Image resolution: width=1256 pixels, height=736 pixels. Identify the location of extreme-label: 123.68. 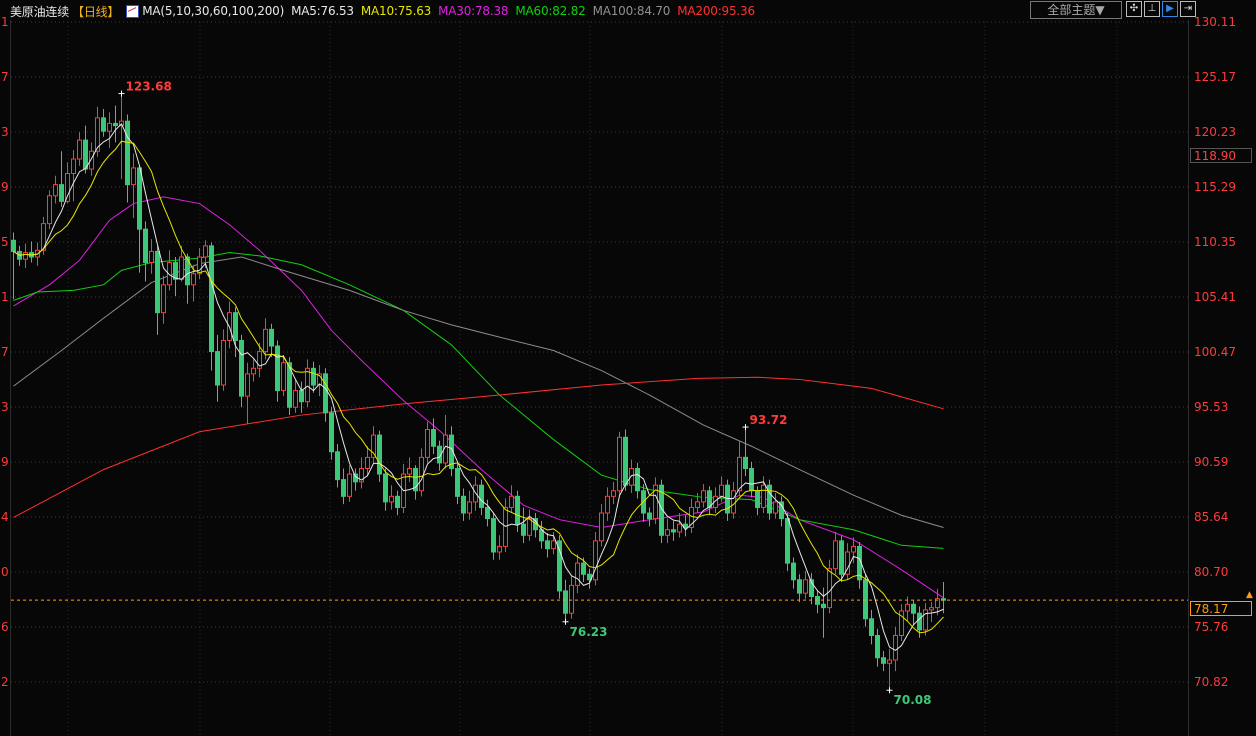
(149, 87).